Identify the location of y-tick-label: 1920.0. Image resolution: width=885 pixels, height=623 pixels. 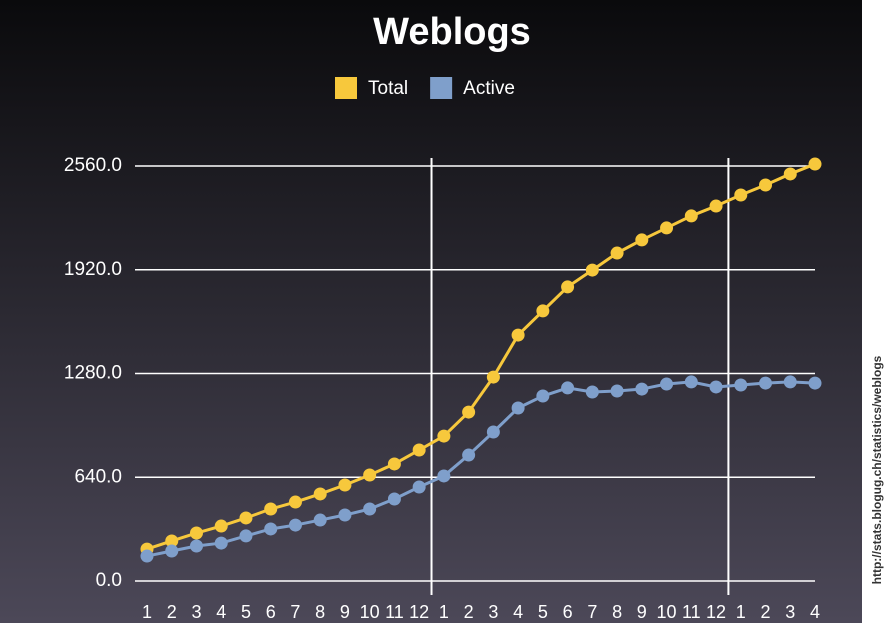
(93, 269).